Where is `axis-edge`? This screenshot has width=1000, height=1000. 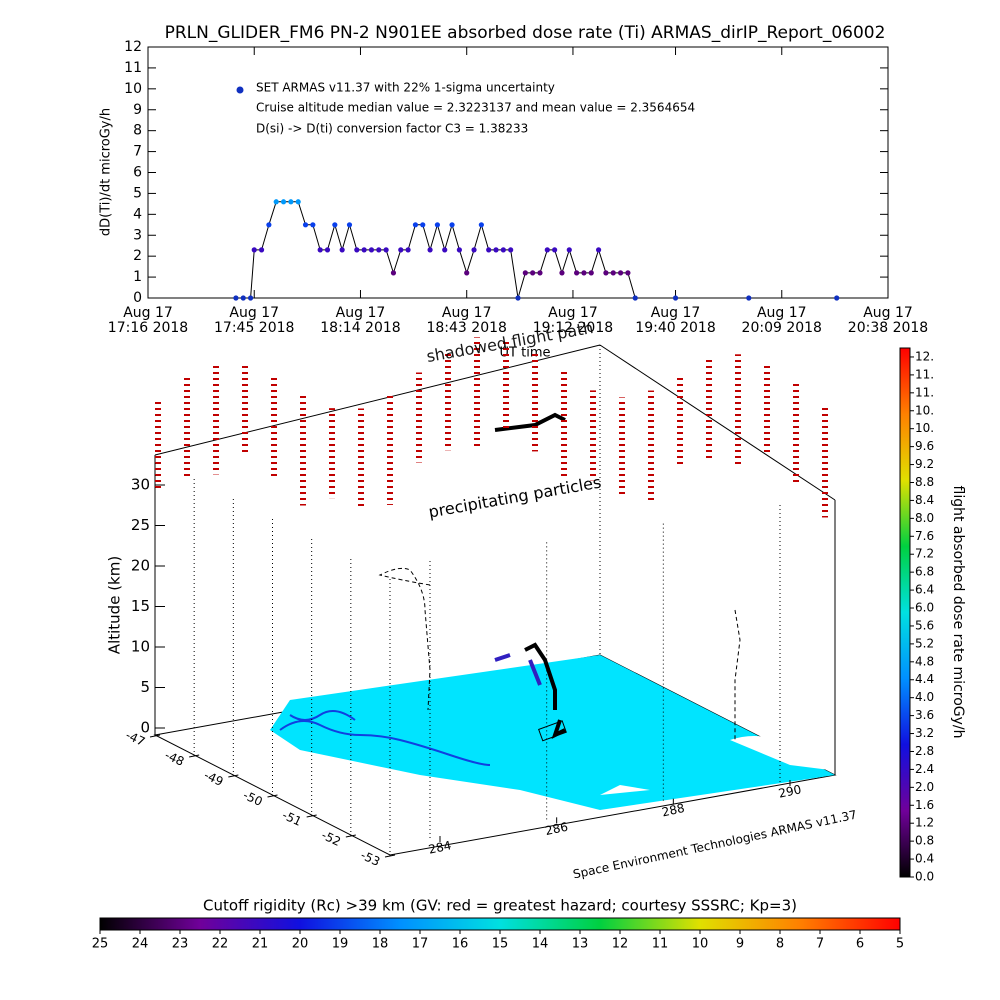
axis-edge is located at coordinates (717, 422).